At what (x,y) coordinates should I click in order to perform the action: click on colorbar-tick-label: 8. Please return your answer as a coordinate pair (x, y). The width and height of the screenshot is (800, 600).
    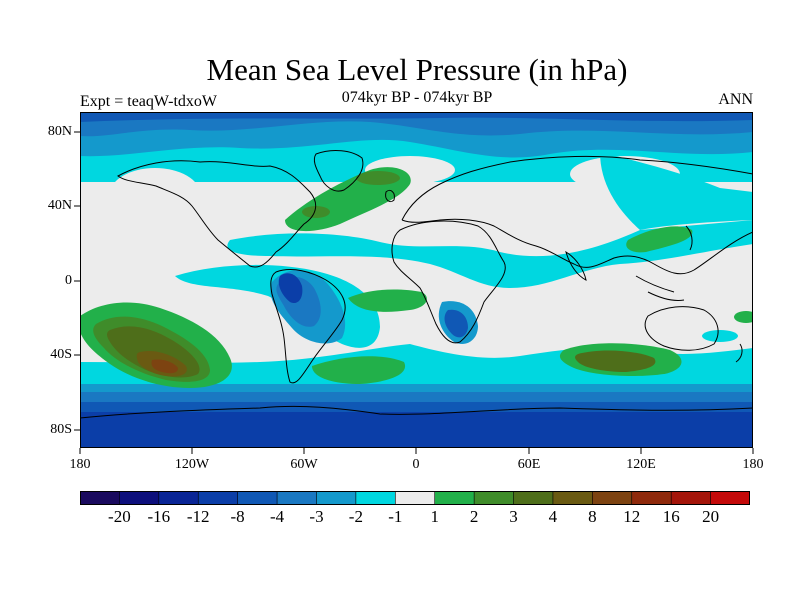
    Looking at the image, I should click on (592, 516).